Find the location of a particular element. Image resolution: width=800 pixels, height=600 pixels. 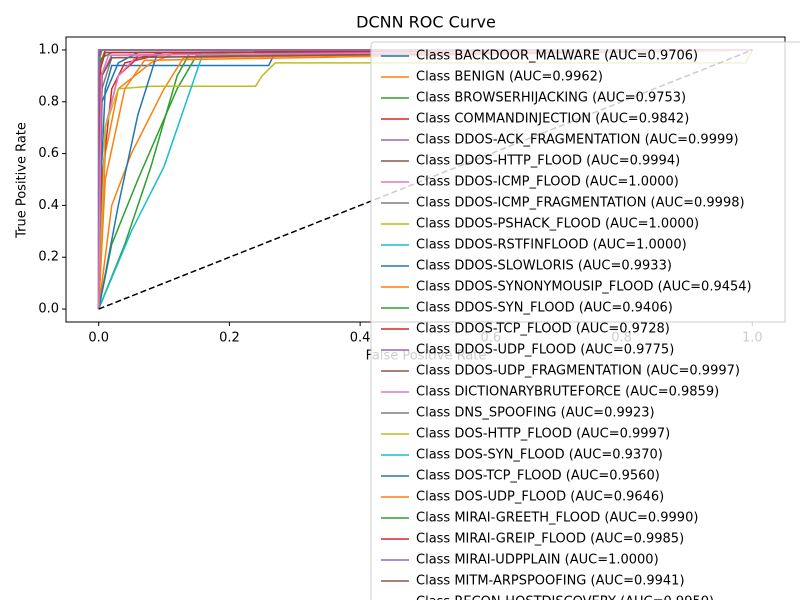

x-tick-label: 0.0 is located at coordinates (98, 338).